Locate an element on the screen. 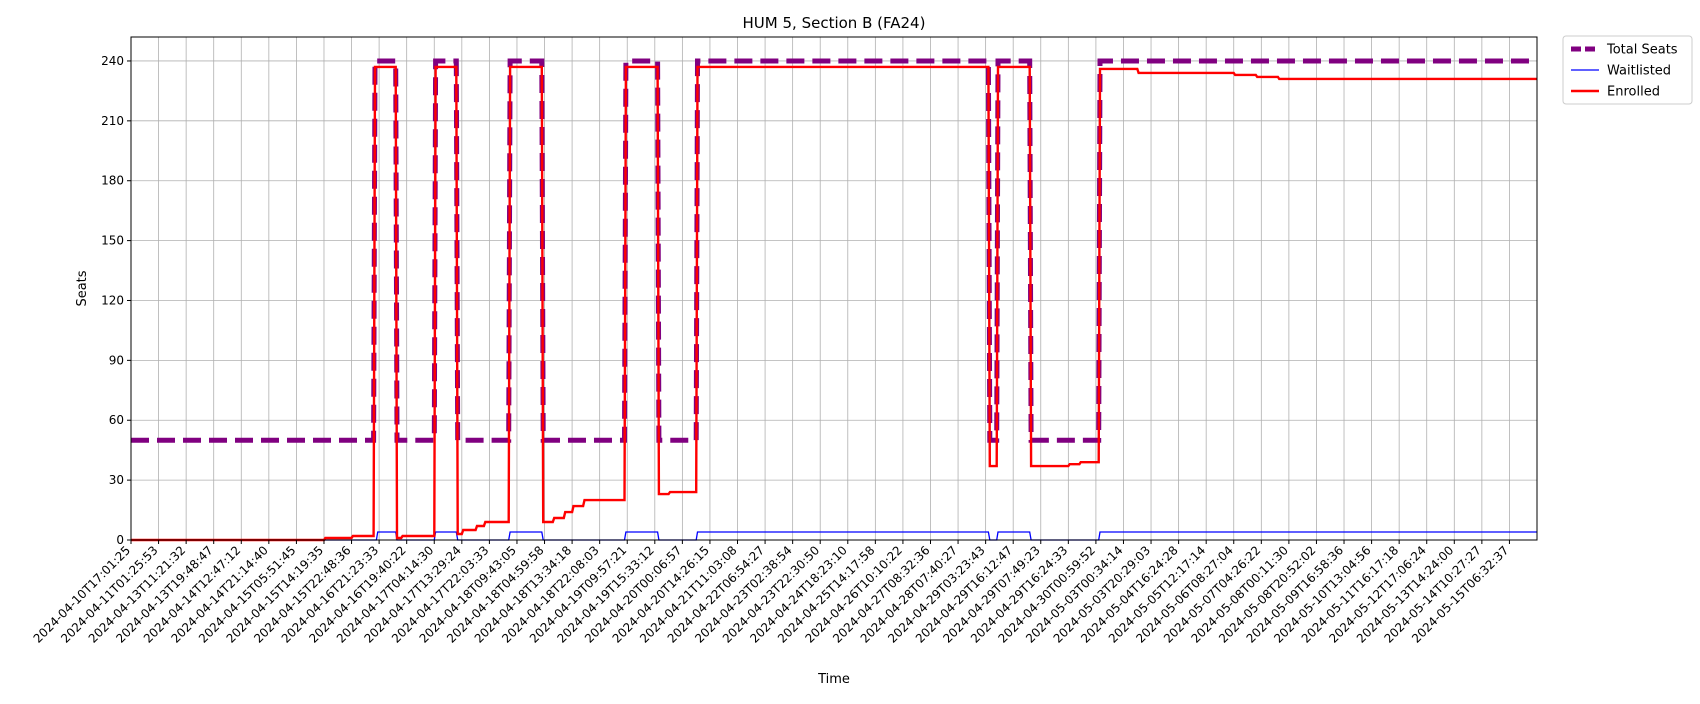  y-tick-label: 120 is located at coordinates (112, 300).